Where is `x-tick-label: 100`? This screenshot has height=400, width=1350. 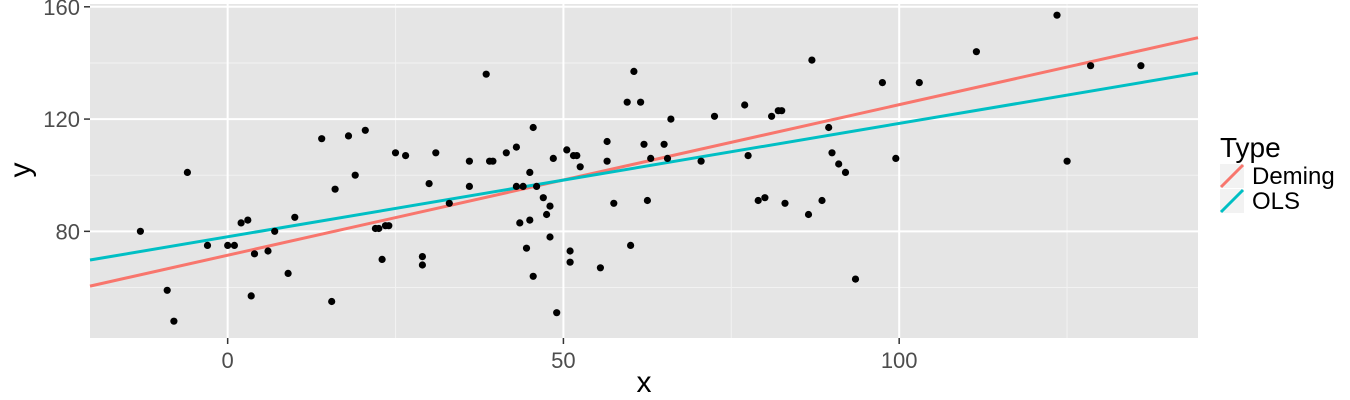
x-tick-label: 100 is located at coordinates (899, 360).